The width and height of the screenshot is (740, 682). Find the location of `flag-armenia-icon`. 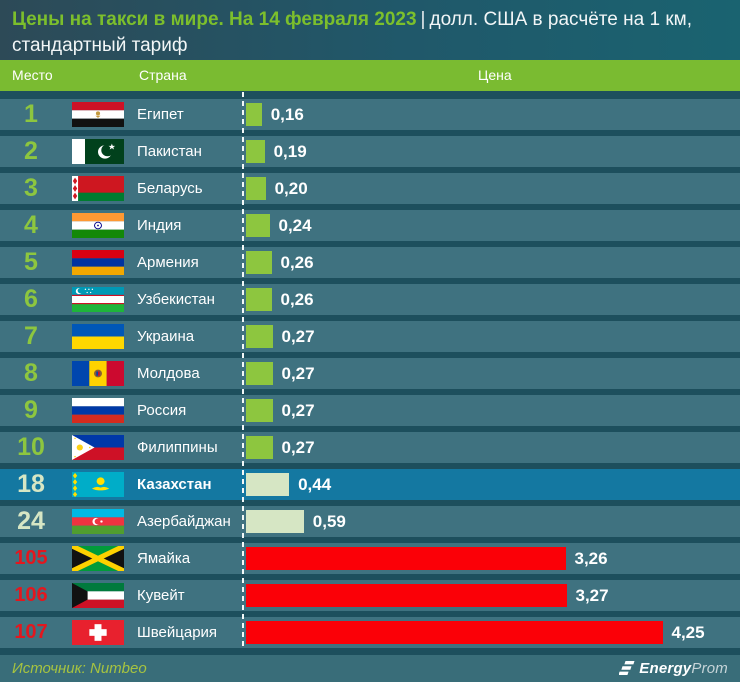

flag-armenia-icon is located at coordinates (98, 262).